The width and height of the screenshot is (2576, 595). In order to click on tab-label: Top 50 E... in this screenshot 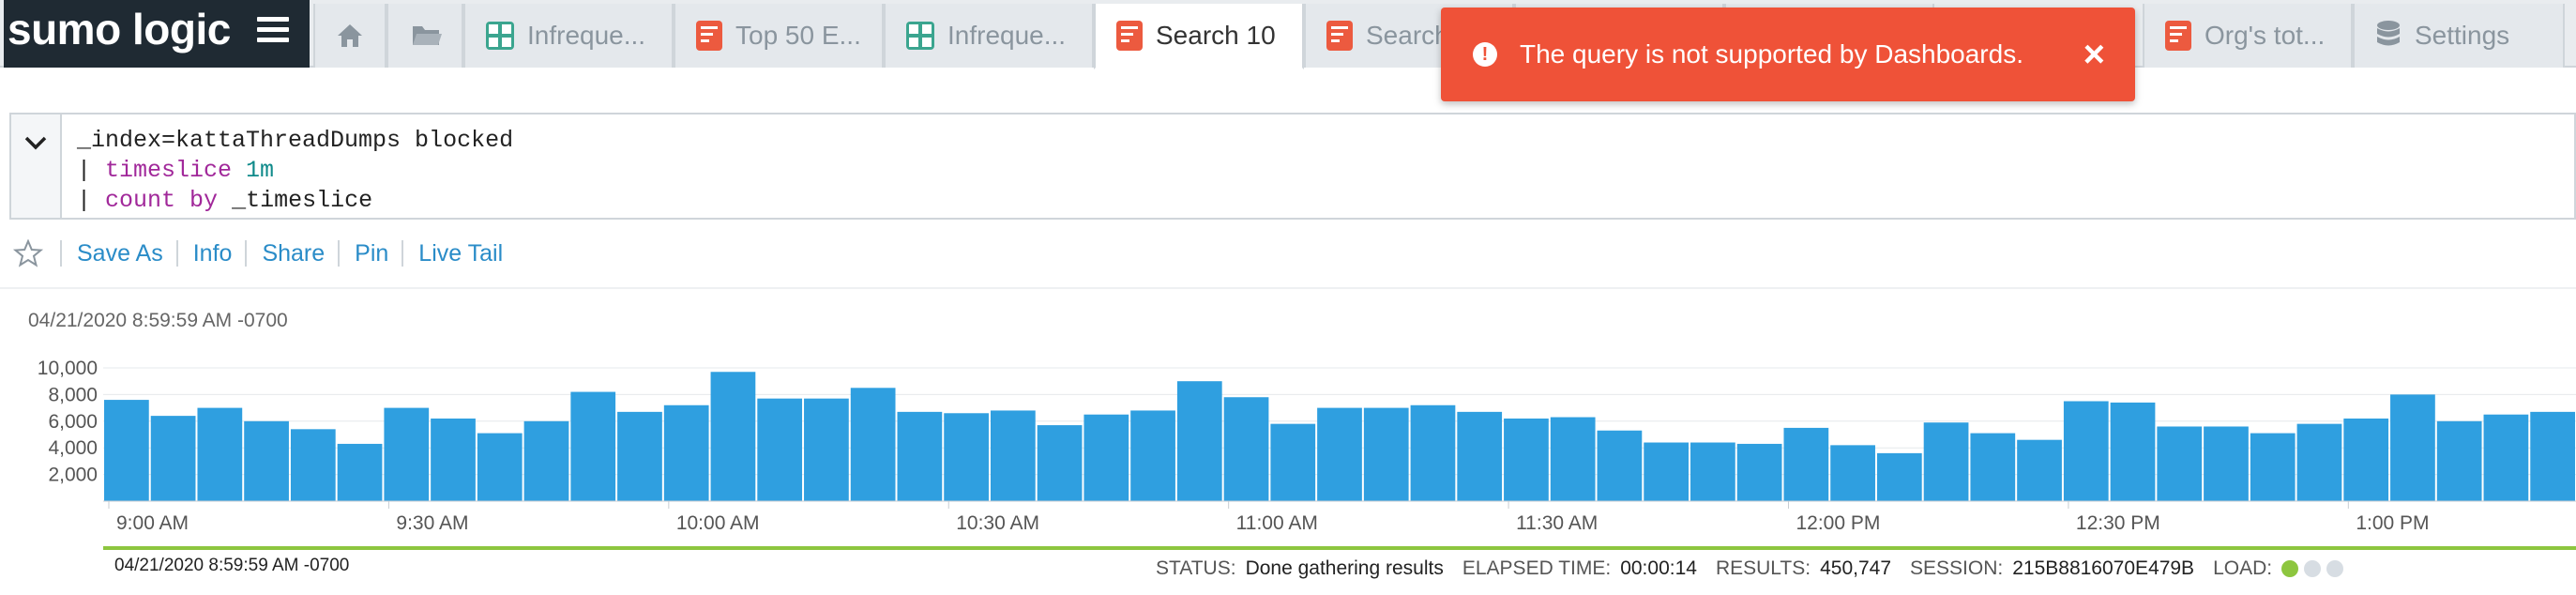, I will do `click(798, 35)`.